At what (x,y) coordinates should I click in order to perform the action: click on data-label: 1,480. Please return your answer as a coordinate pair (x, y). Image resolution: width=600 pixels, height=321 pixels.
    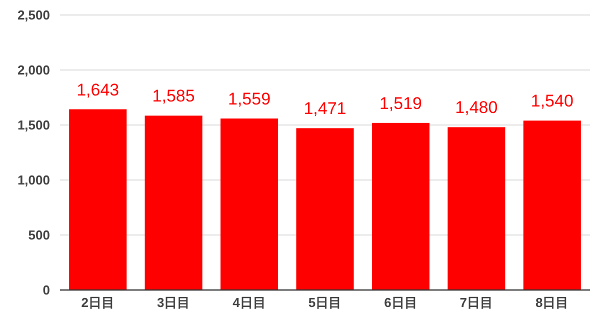
    Looking at the image, I should click on (476, 108).